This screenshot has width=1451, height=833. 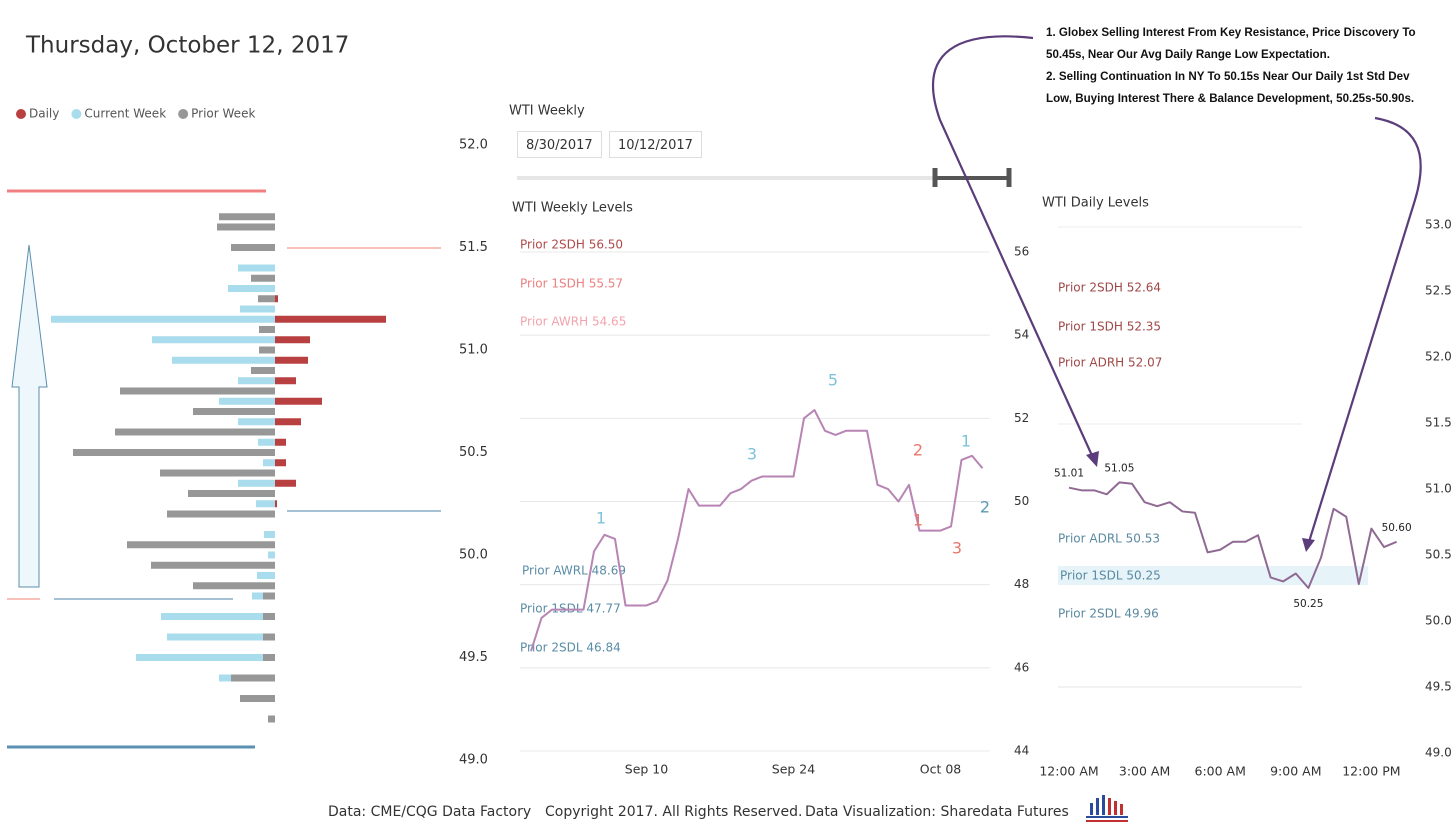 I want to click on legend-label: Daily, so click(x=44, y=114).